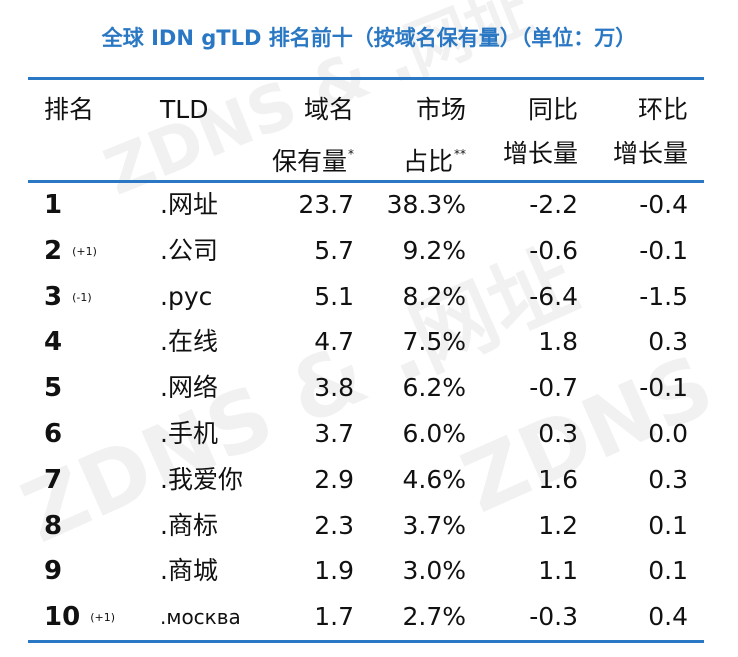 The height and width of the screenshot is (657, 738). I want to click on share-cell: 2.7%, so click(434, 616).